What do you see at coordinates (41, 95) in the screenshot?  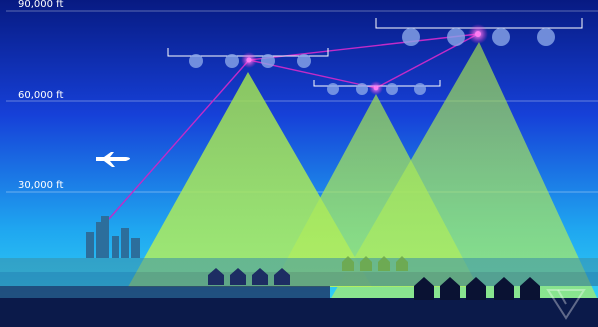 I see `altitude-label-60k: 60,000 ft` at bounding box center [41, 95].